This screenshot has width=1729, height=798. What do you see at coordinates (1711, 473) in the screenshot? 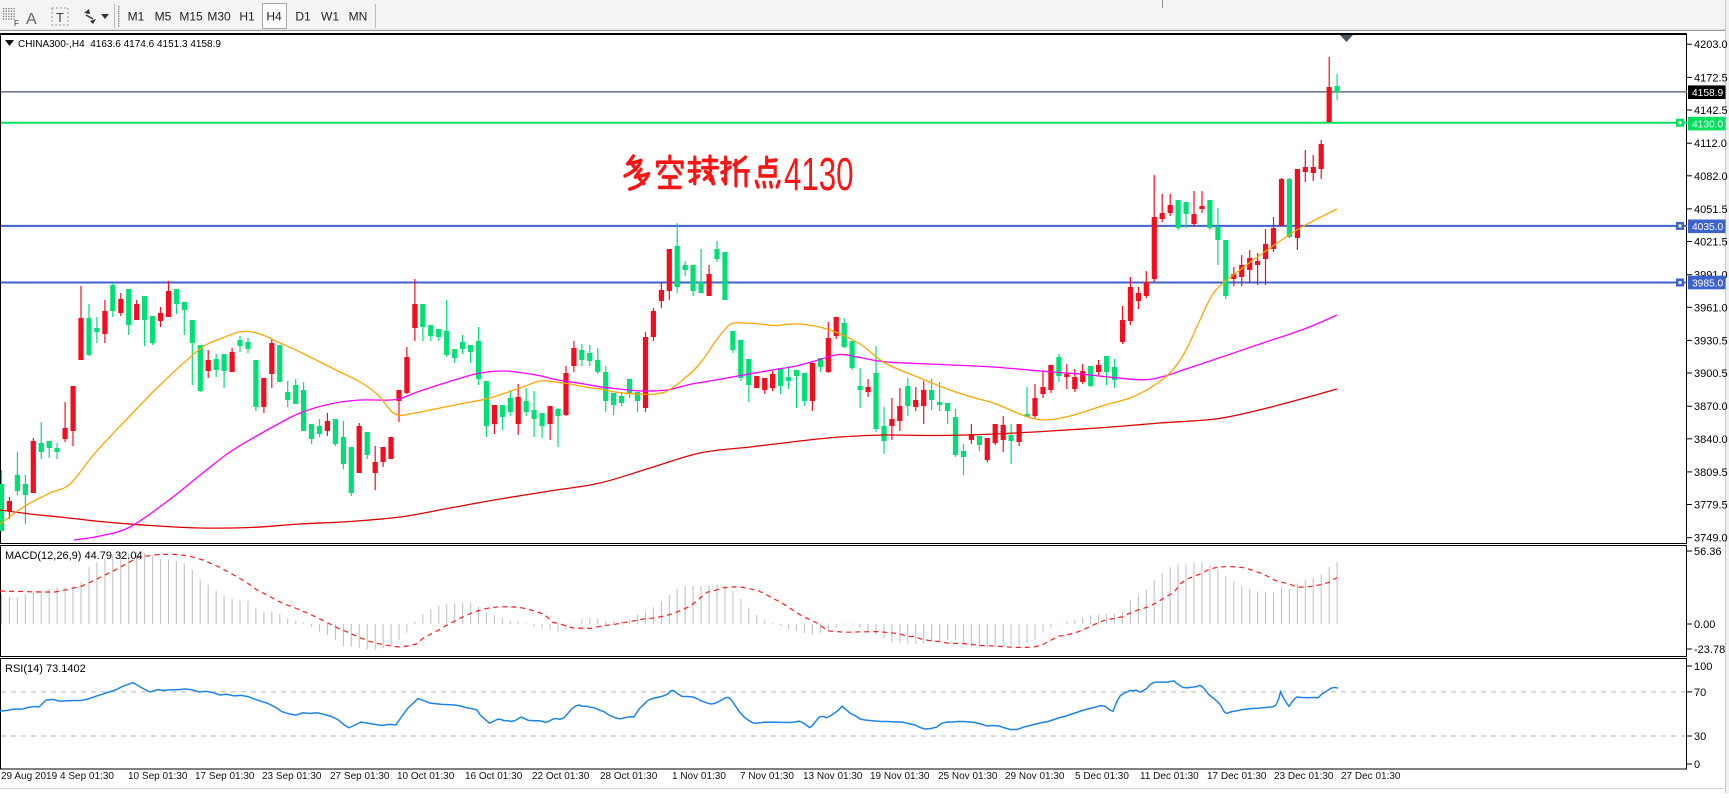
I see `svg-text: 3809.5` at bounding box center [1711, 473].